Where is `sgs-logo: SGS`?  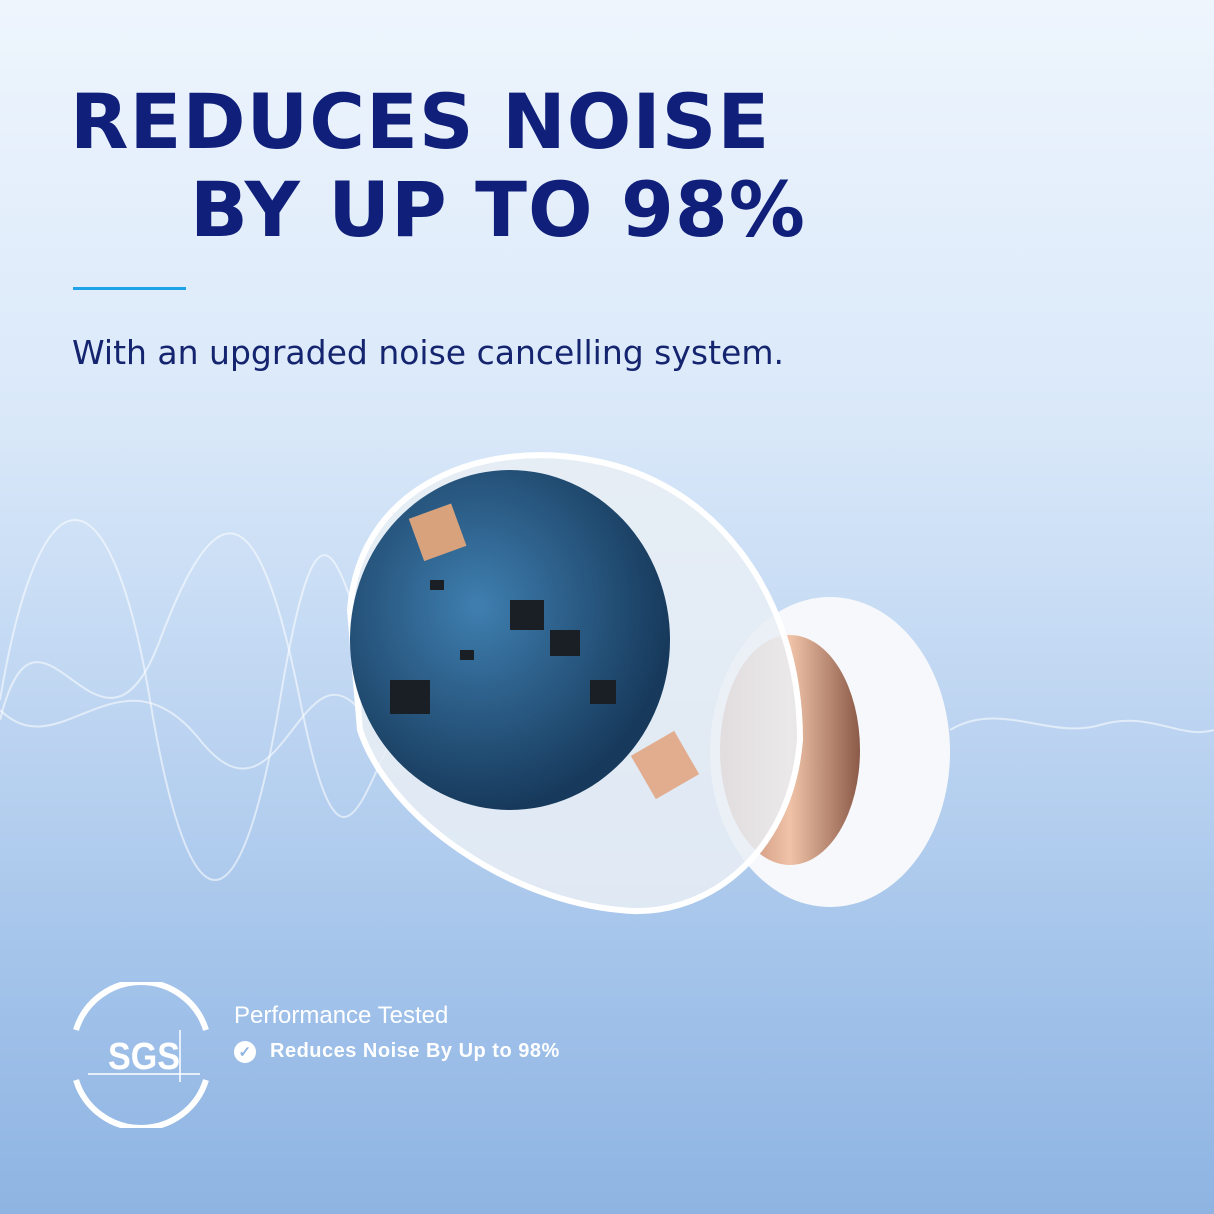 sgs-logo: SGS is located at coordinates (141, 1055).